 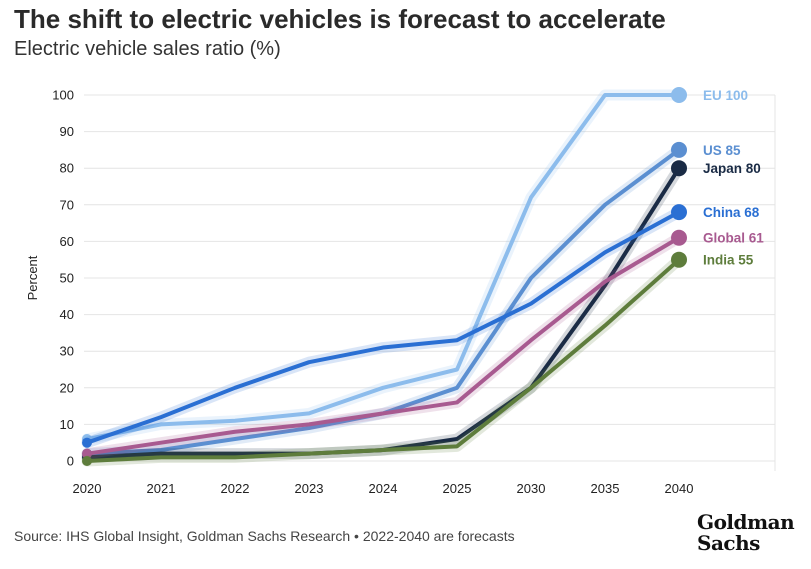 What do you see at coordinates (679, 95) in the screenshot?
I see `point-end-eu` at bounding box center [679, 95].